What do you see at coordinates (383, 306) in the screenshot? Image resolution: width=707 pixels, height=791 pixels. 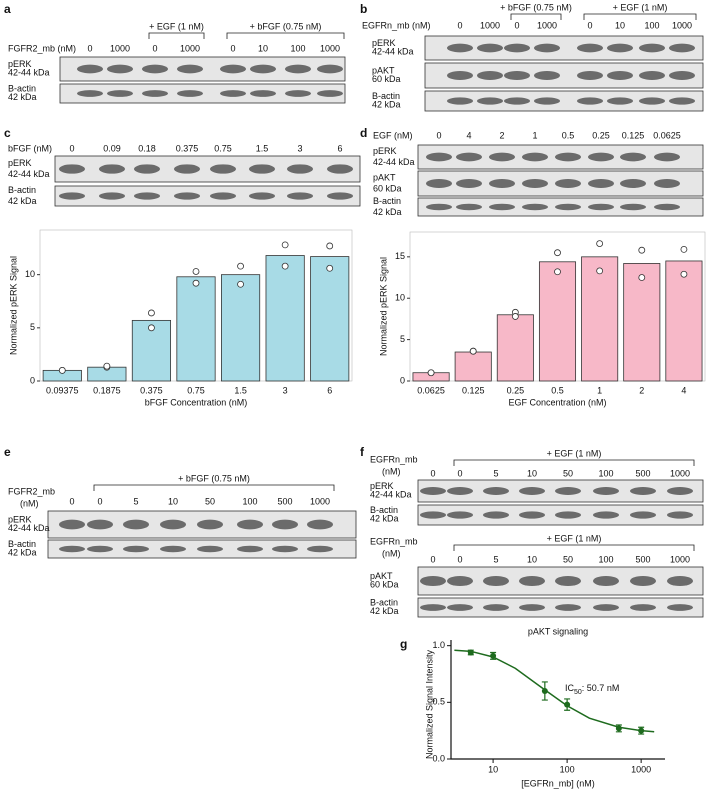 I see `y-axis-title: Normalized pERK Signal` at bounding box center [383, 306].